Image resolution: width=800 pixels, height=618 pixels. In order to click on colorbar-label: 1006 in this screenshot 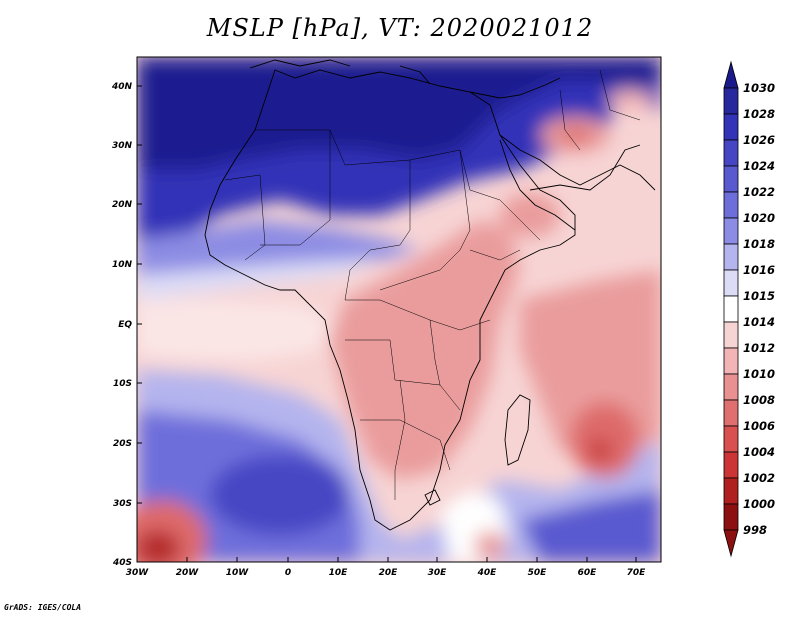, I will do `click(759, 426)`.